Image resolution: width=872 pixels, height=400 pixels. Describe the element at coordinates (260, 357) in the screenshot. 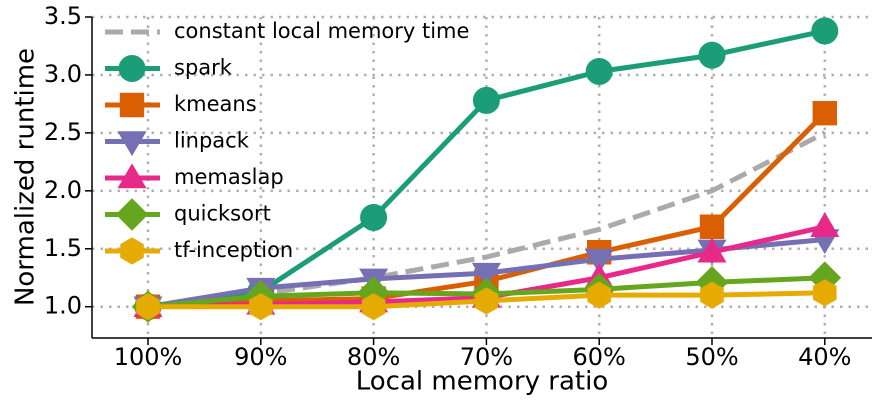

I see `x-tick-label: 90%` at that location.